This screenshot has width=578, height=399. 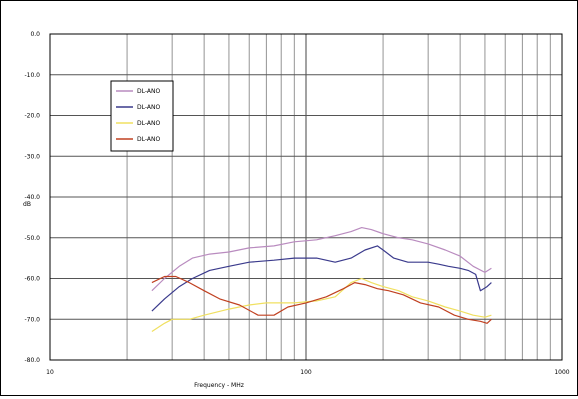 I want to click on x-tick-label: 1000, so click(x=561, y=372).